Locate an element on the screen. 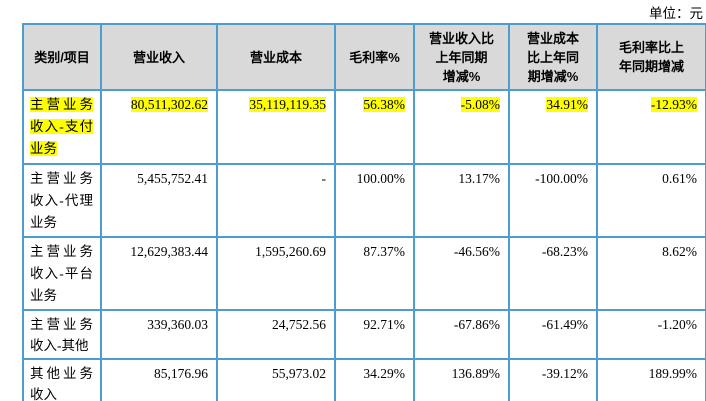 This screenshot has height=401, width=706. col-header-category: 类别/项目 is located at coordinates (62, 57).